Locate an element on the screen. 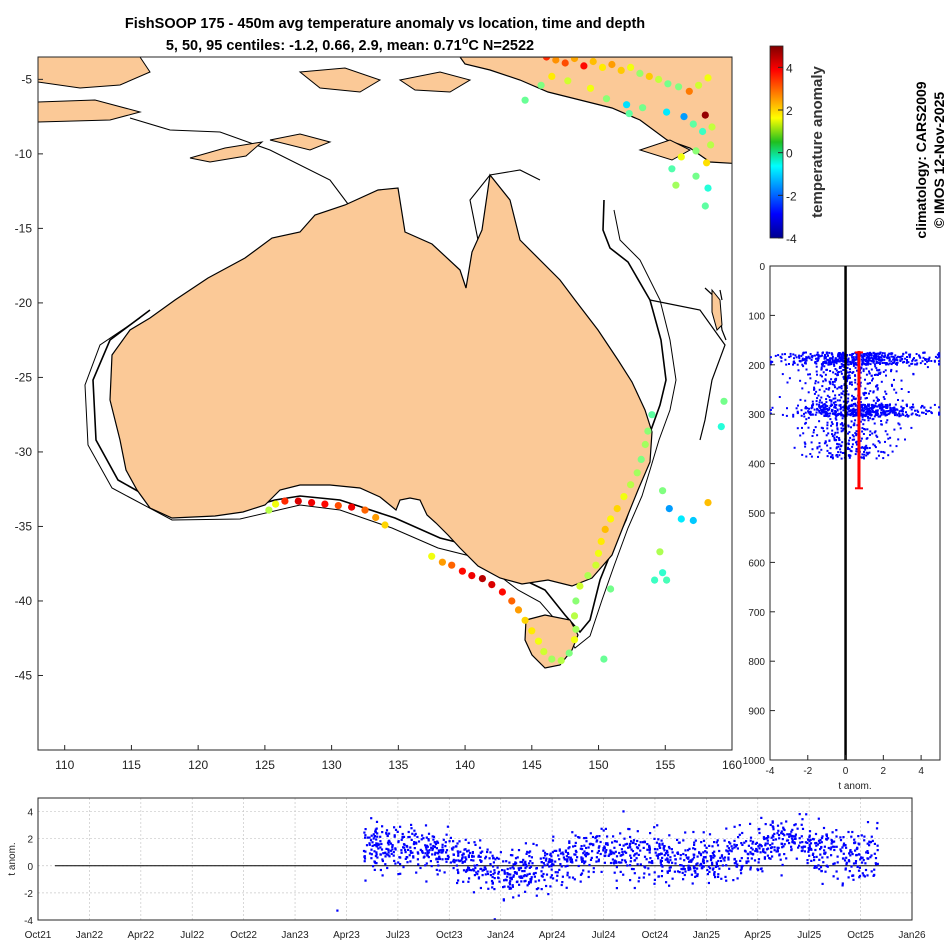 The image size is (950, 950). map-xtick-label: 125 is located at coordinates (265, 765).